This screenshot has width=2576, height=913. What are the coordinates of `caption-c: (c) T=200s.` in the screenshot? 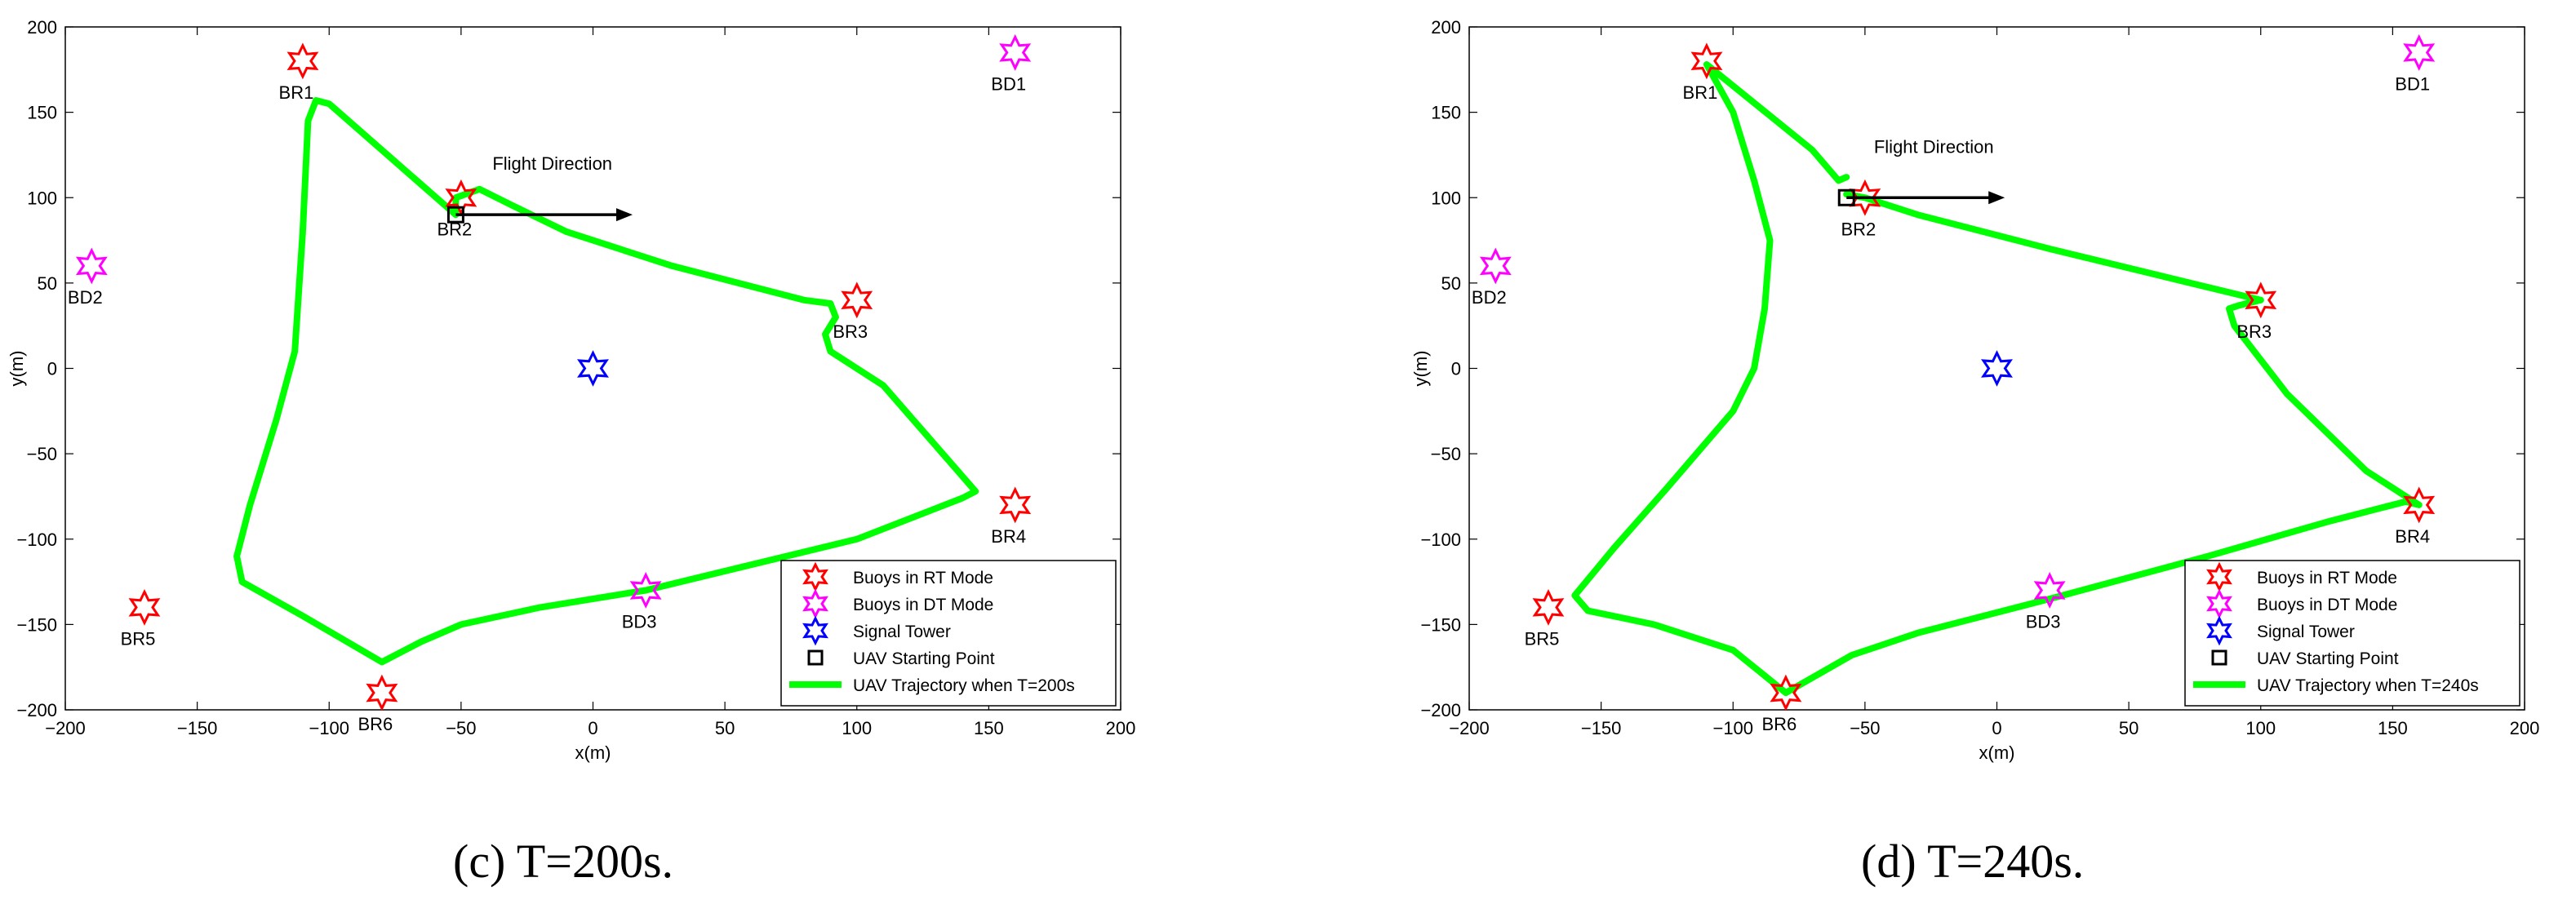 It's located at (563, 862).